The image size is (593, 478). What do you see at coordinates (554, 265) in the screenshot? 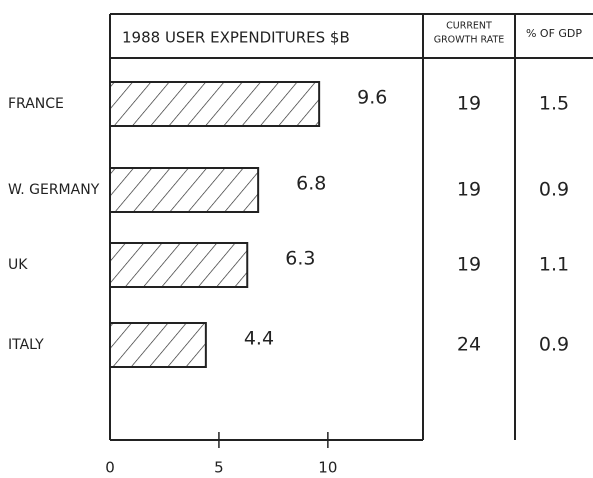
I see `table-cell: 1.1` at bounding box center [554, 265].